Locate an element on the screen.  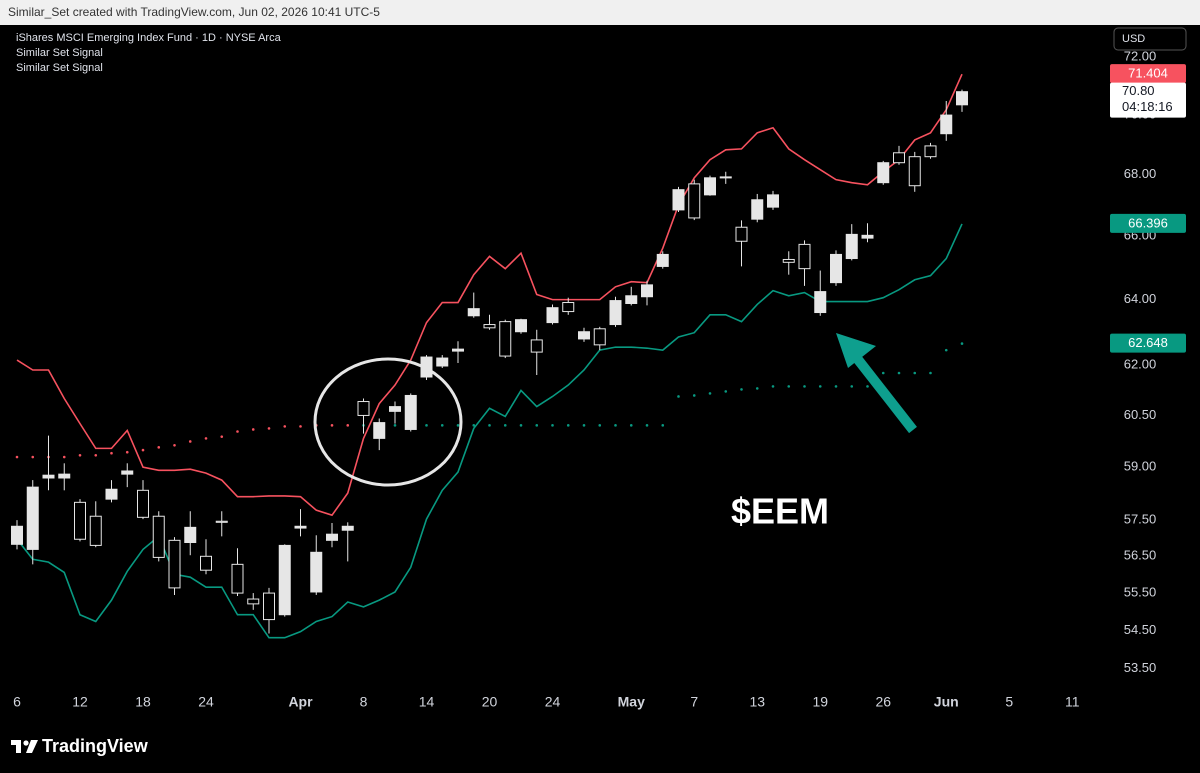
arrow is located at coordinates (876, 383).